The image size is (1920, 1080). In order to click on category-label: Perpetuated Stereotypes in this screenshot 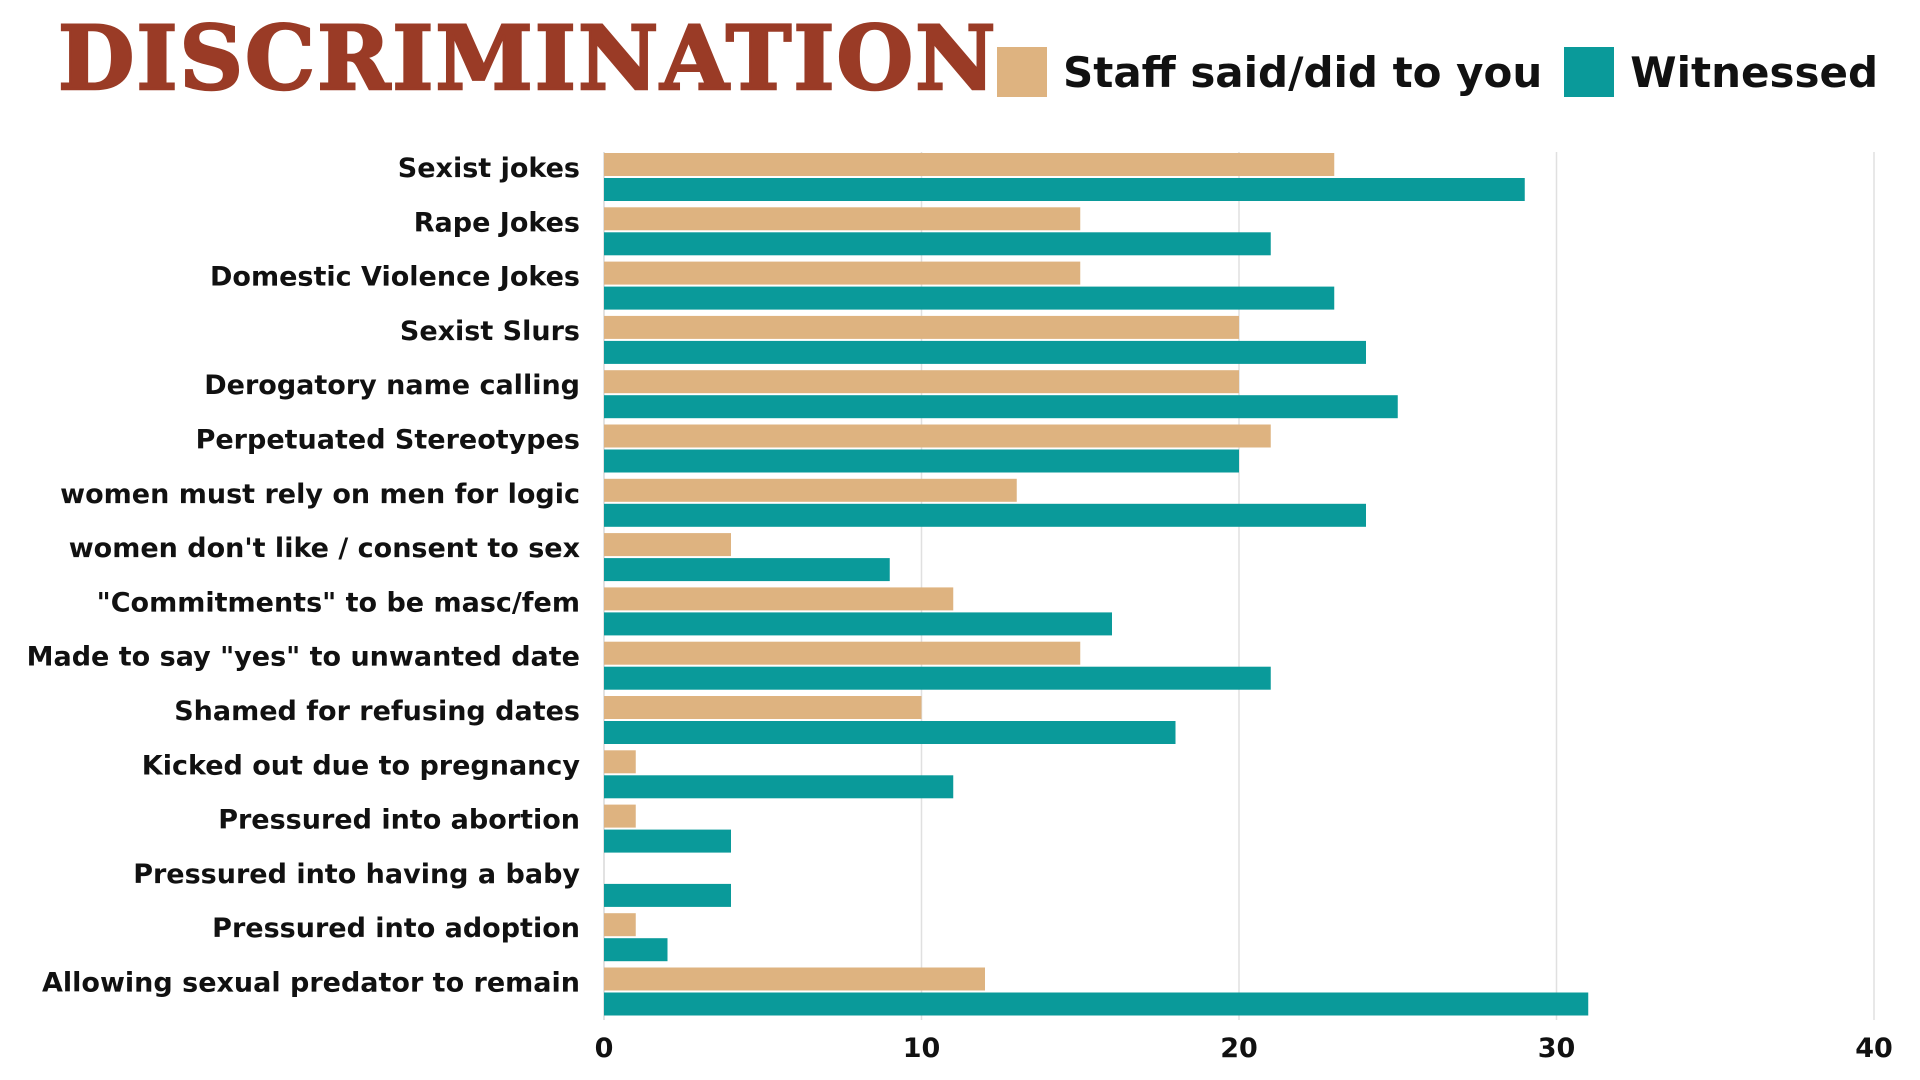, I will do `click(388, 440)`.